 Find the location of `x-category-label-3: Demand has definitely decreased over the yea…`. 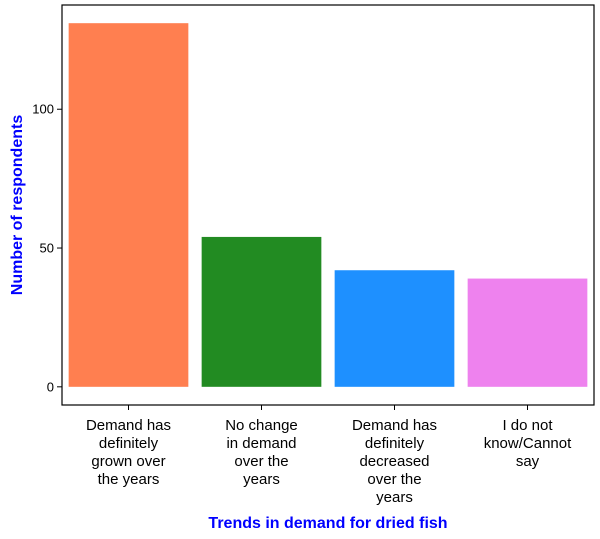

x-category-label-3: Demand has definitely decreased over the yea… is located at coordinates (394, 461).